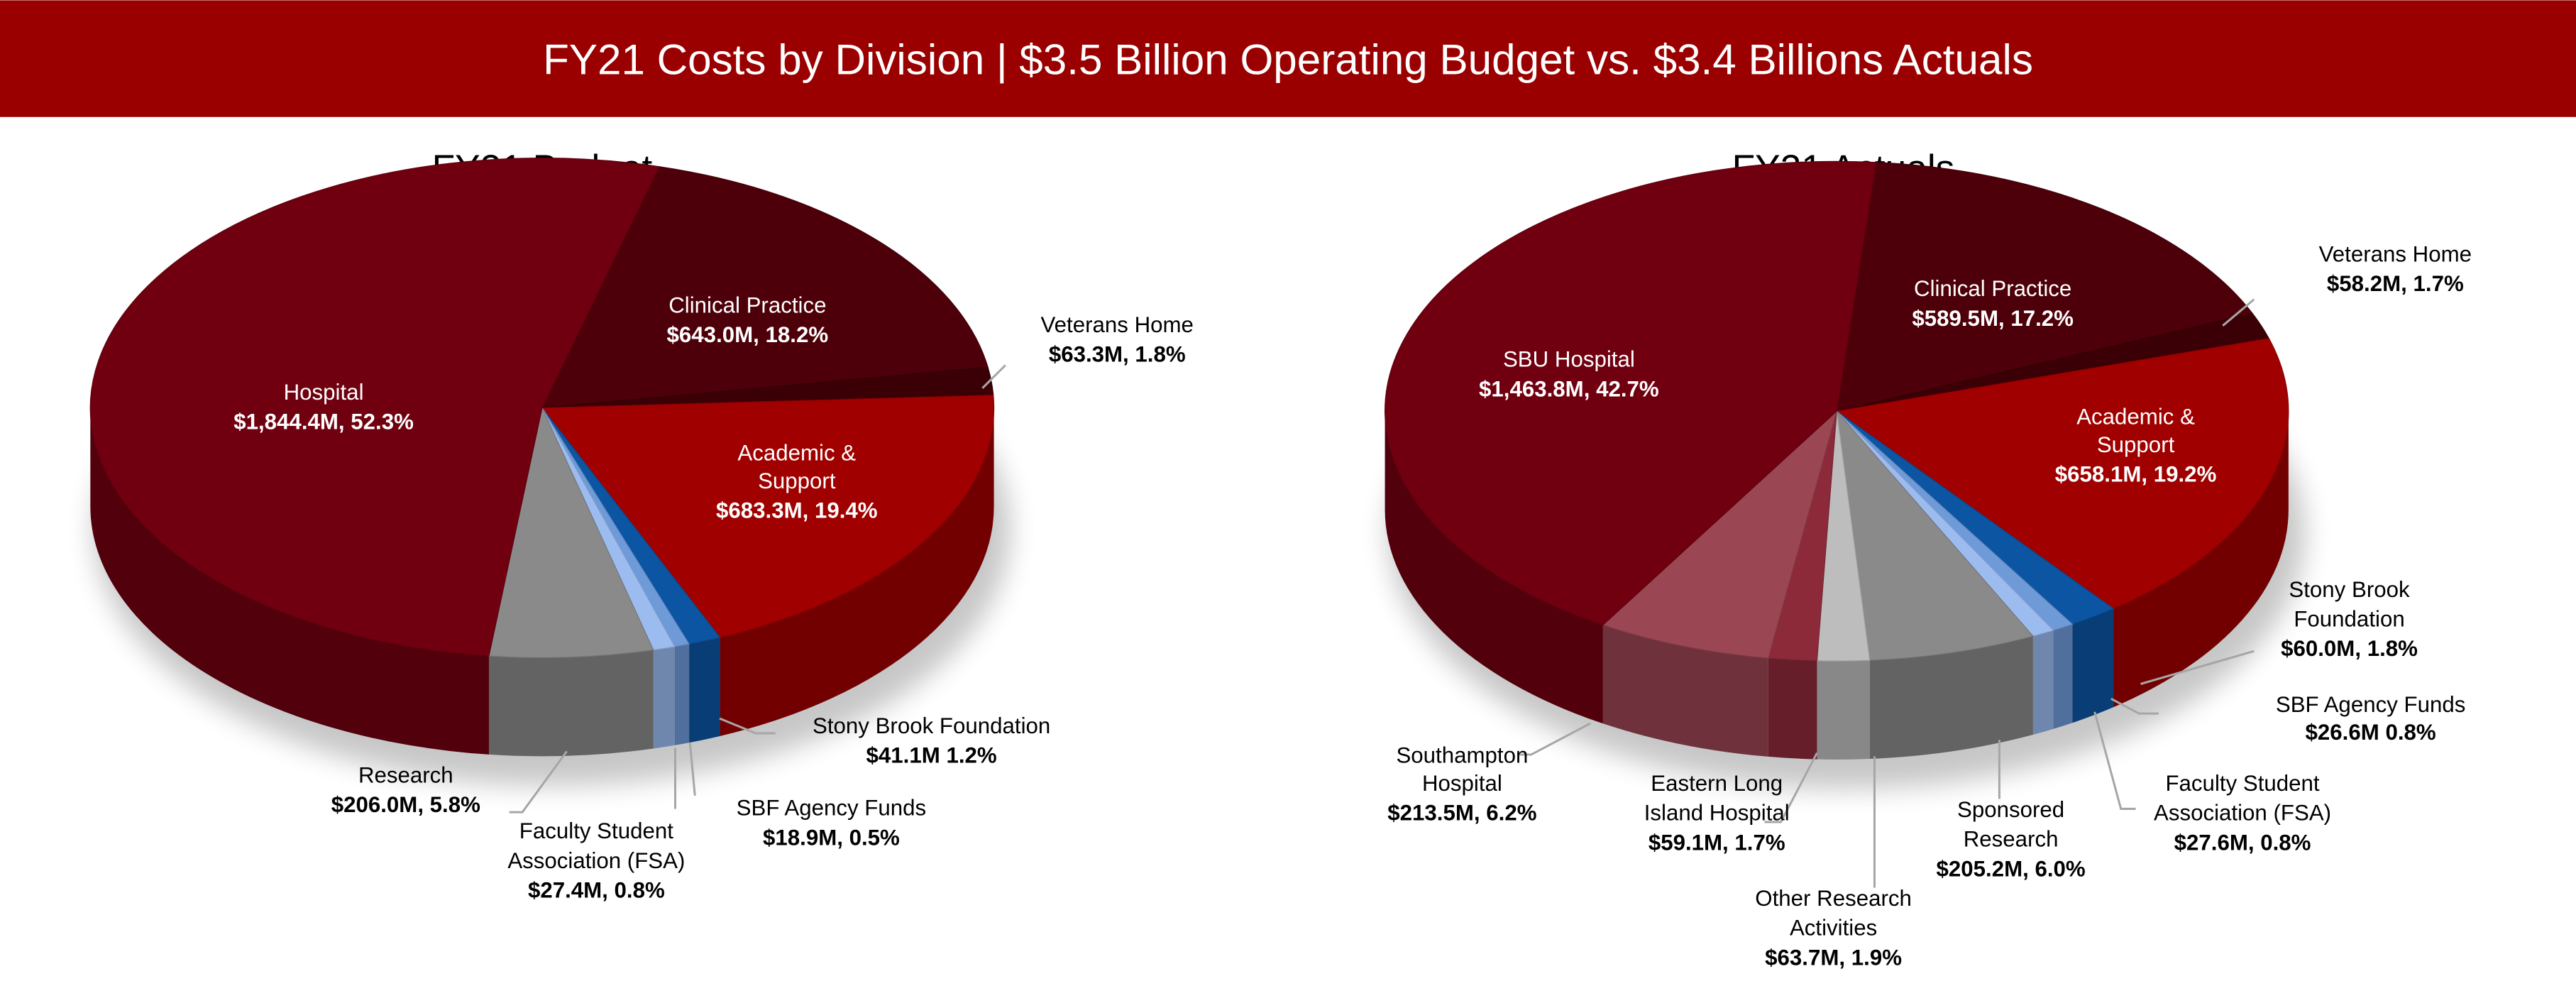  Describe the element at coordinates (1117, 340) in the screenshot. I see `label-veterans-home: Veterans Home $63.3M, 1.8%` at that location.